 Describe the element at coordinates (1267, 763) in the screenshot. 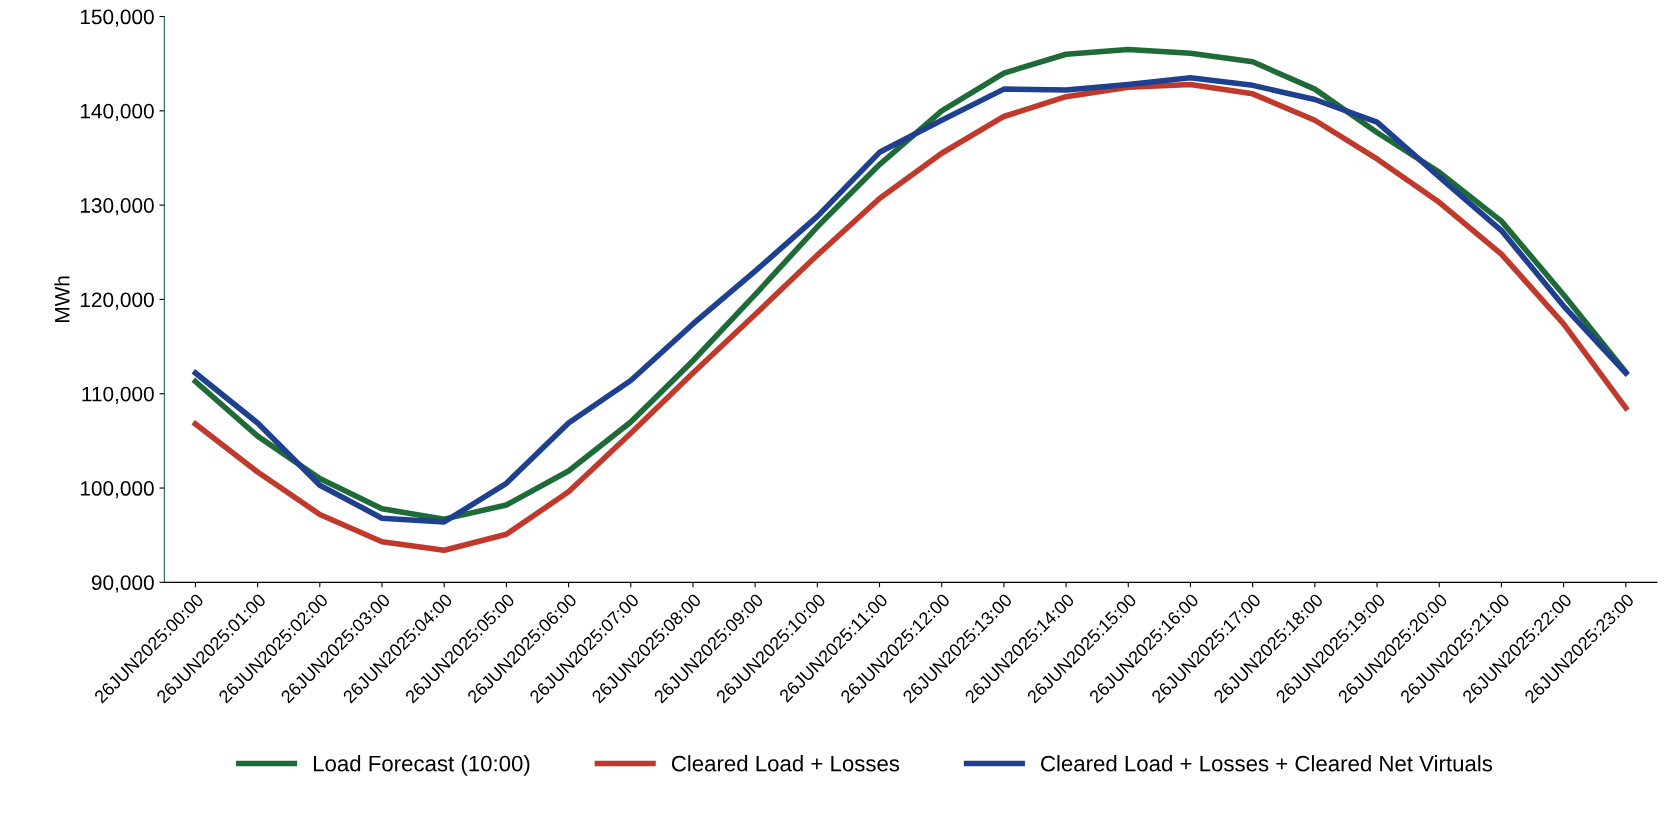

I see `legend-label: Cleared Load + Losses + Cleared Net Virtuals` at that location.